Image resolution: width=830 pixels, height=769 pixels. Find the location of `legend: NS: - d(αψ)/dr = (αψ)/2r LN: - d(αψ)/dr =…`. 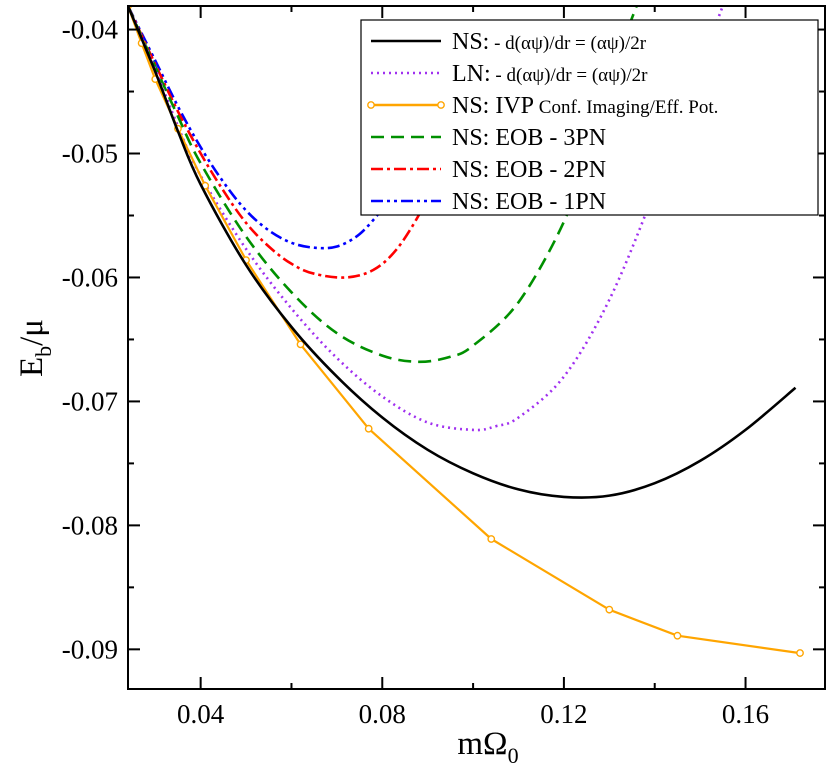

legend: NS: - d(αψ)/dr = (αψ)/2r LN: - d(αψ)/dr =… is located at coordinates (589, 117).